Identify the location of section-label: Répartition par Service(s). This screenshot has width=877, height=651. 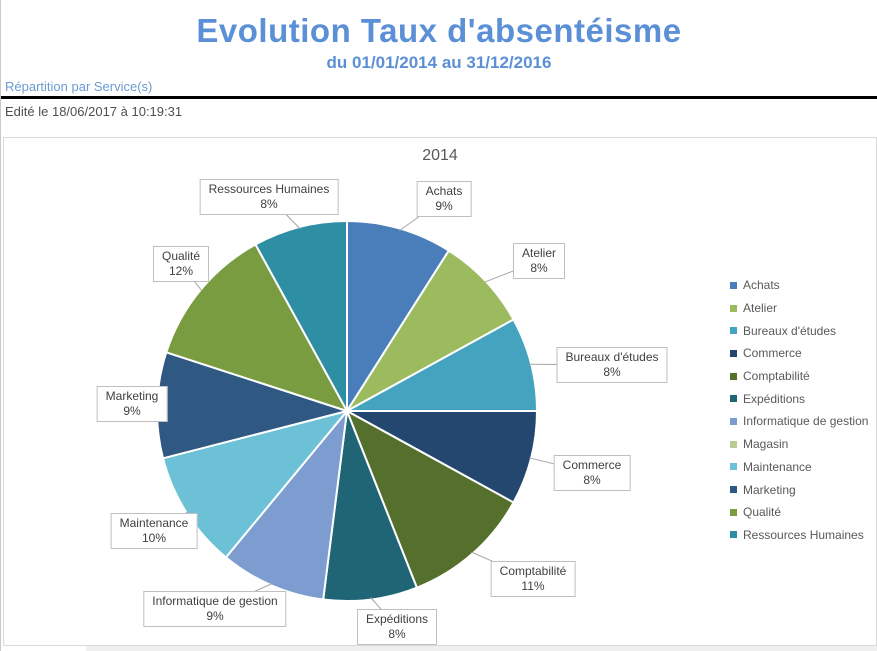
(79, 86).